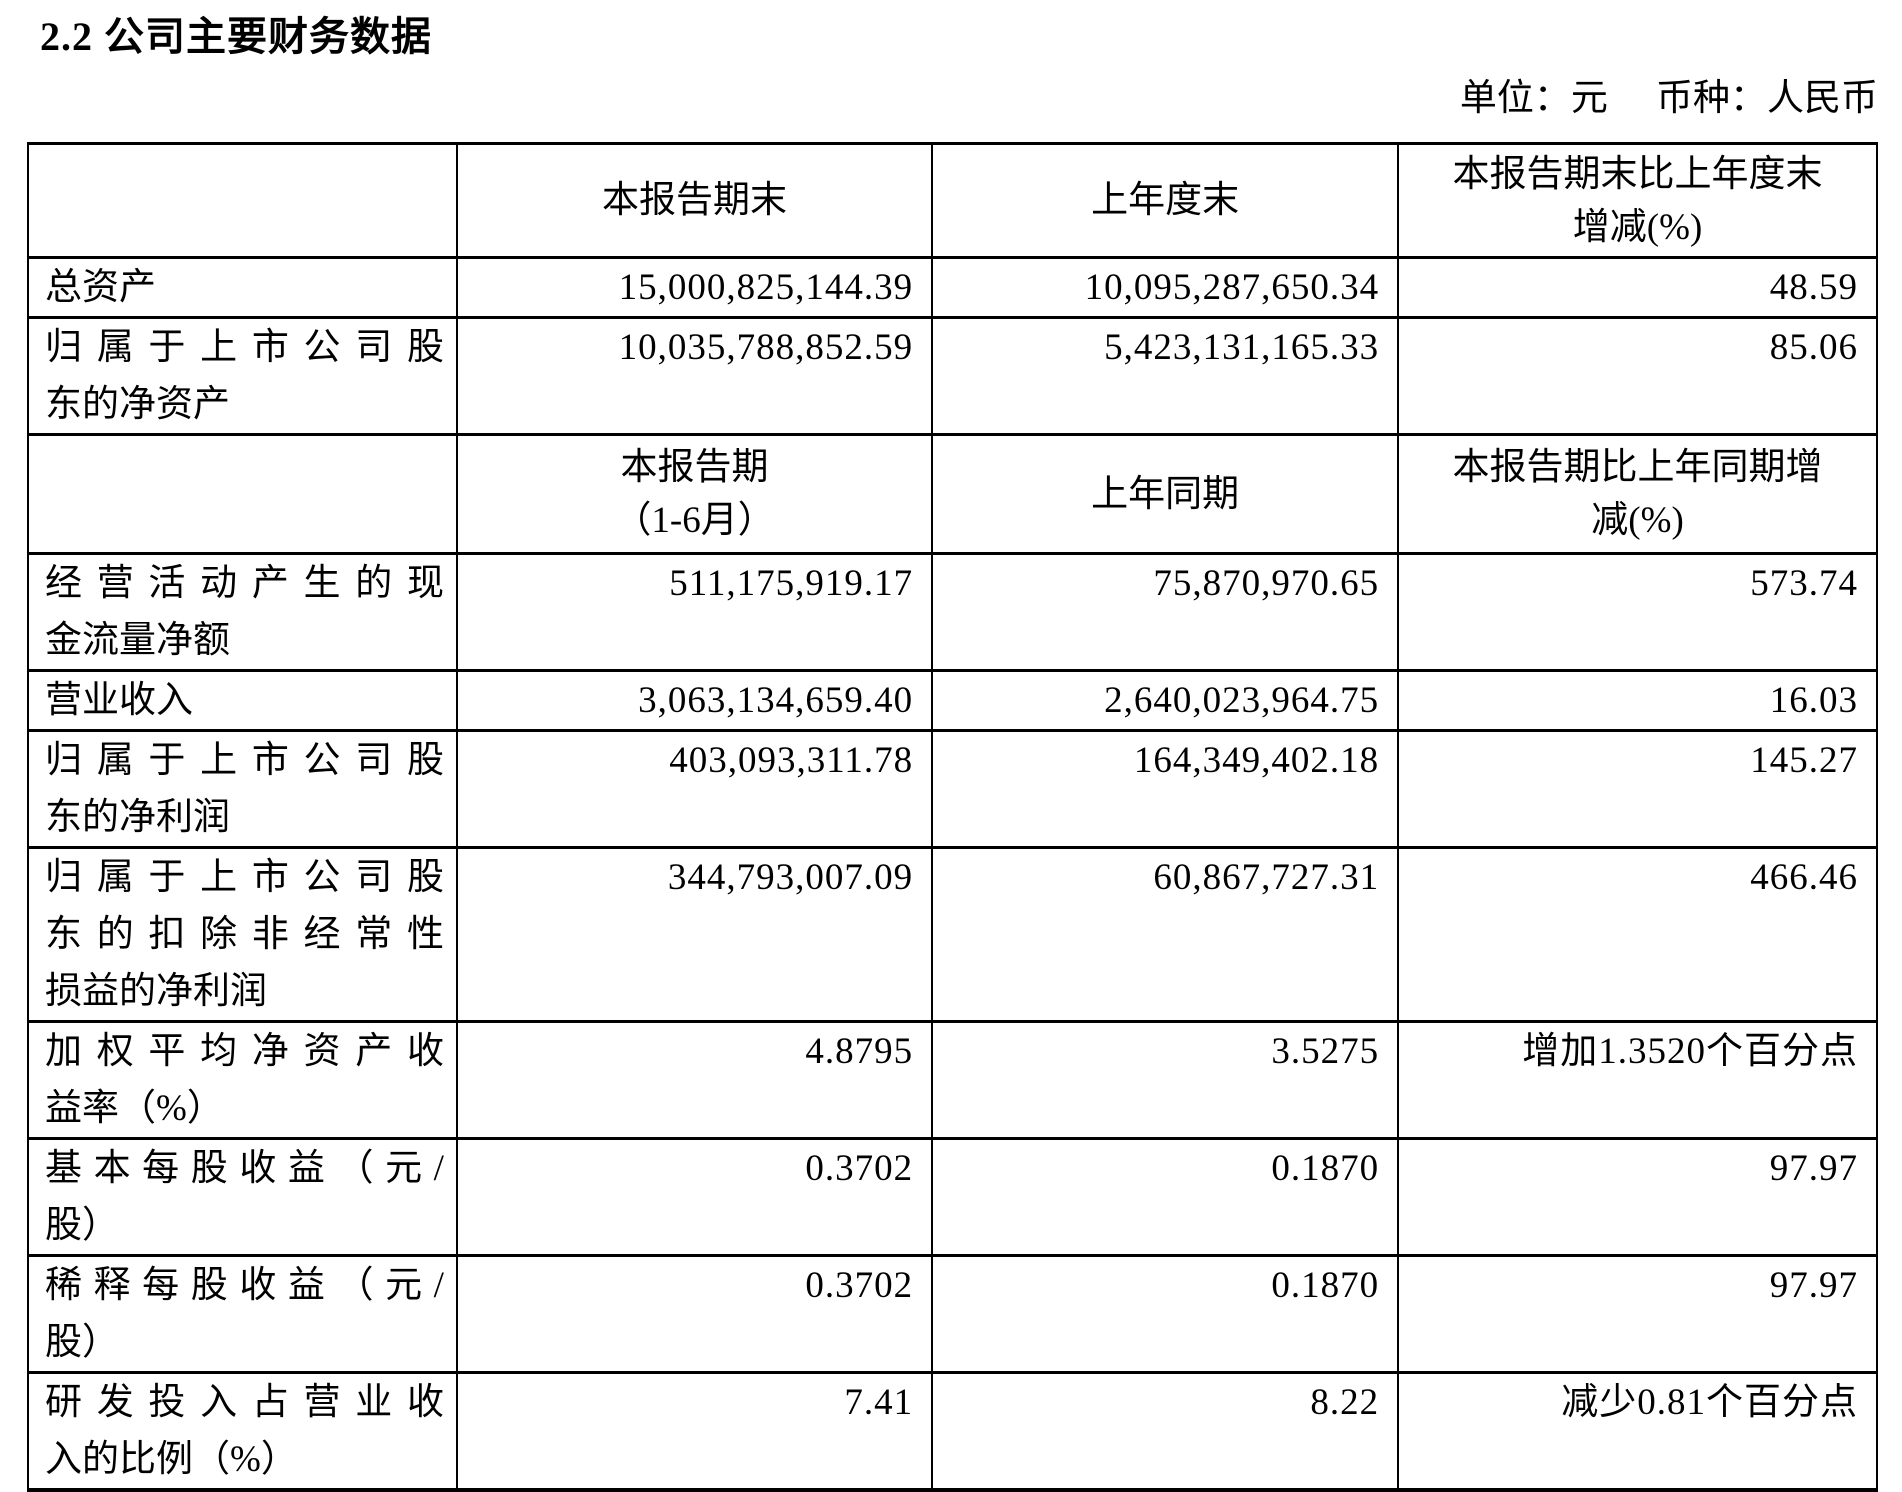 The width and height of the screenshot is (1902, 1492). I want to click on table-row-diluted-eps: 稀释每股收益（元/ 股） 0.3702 0.1870 97.97, so click(952, 1314).